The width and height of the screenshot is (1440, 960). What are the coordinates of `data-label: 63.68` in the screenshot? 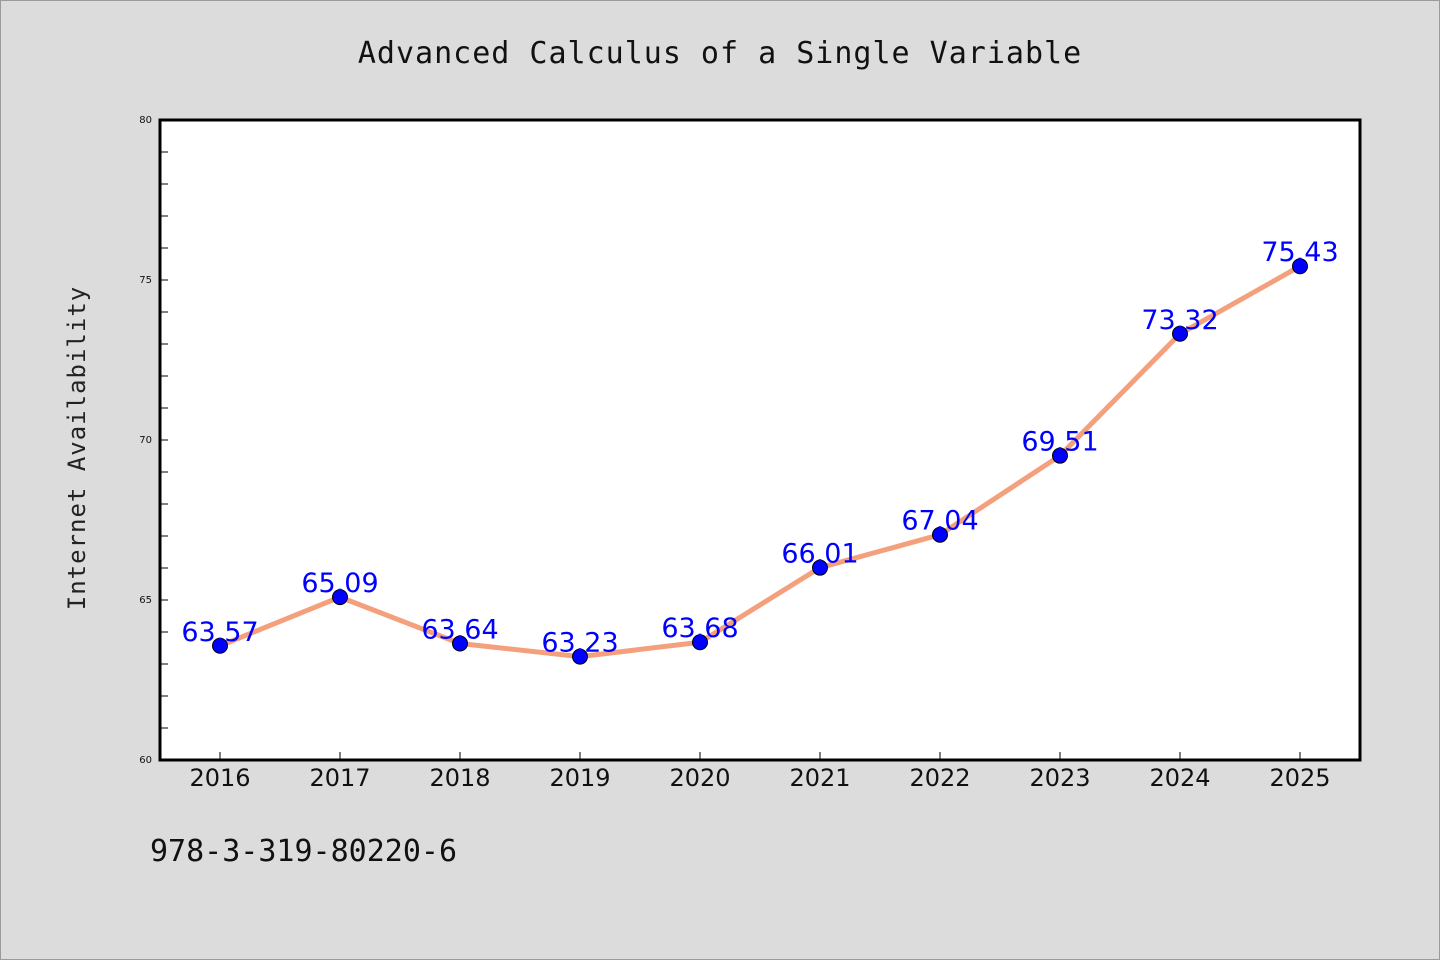 It's located at (699, 628).